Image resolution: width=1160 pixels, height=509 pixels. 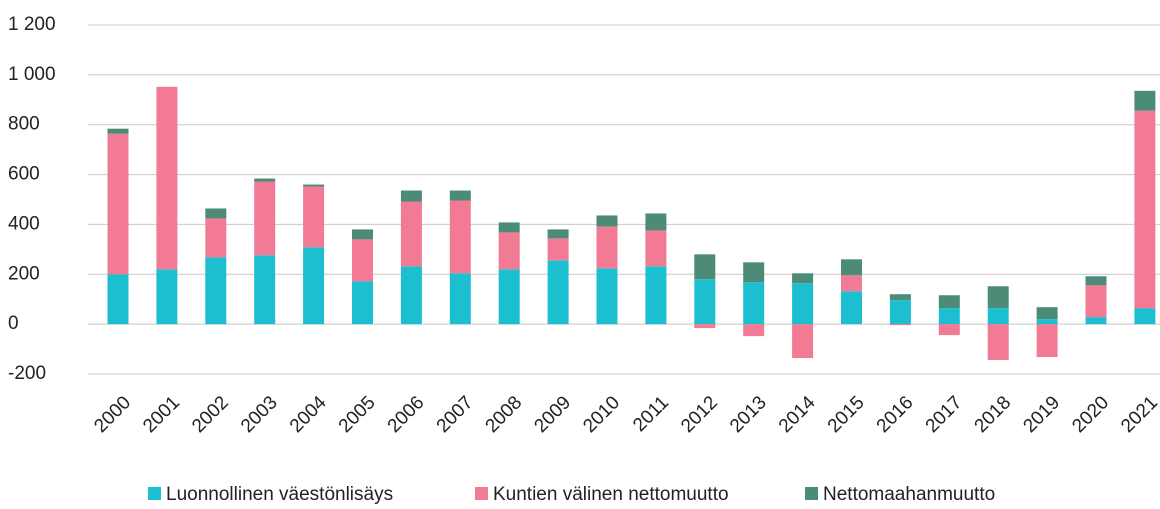 What do you see at coordinates (279, 494) in the screenshot?
I see `legend-label: Luonnollinen väestönlisäys` at bounding box center [279, 494].